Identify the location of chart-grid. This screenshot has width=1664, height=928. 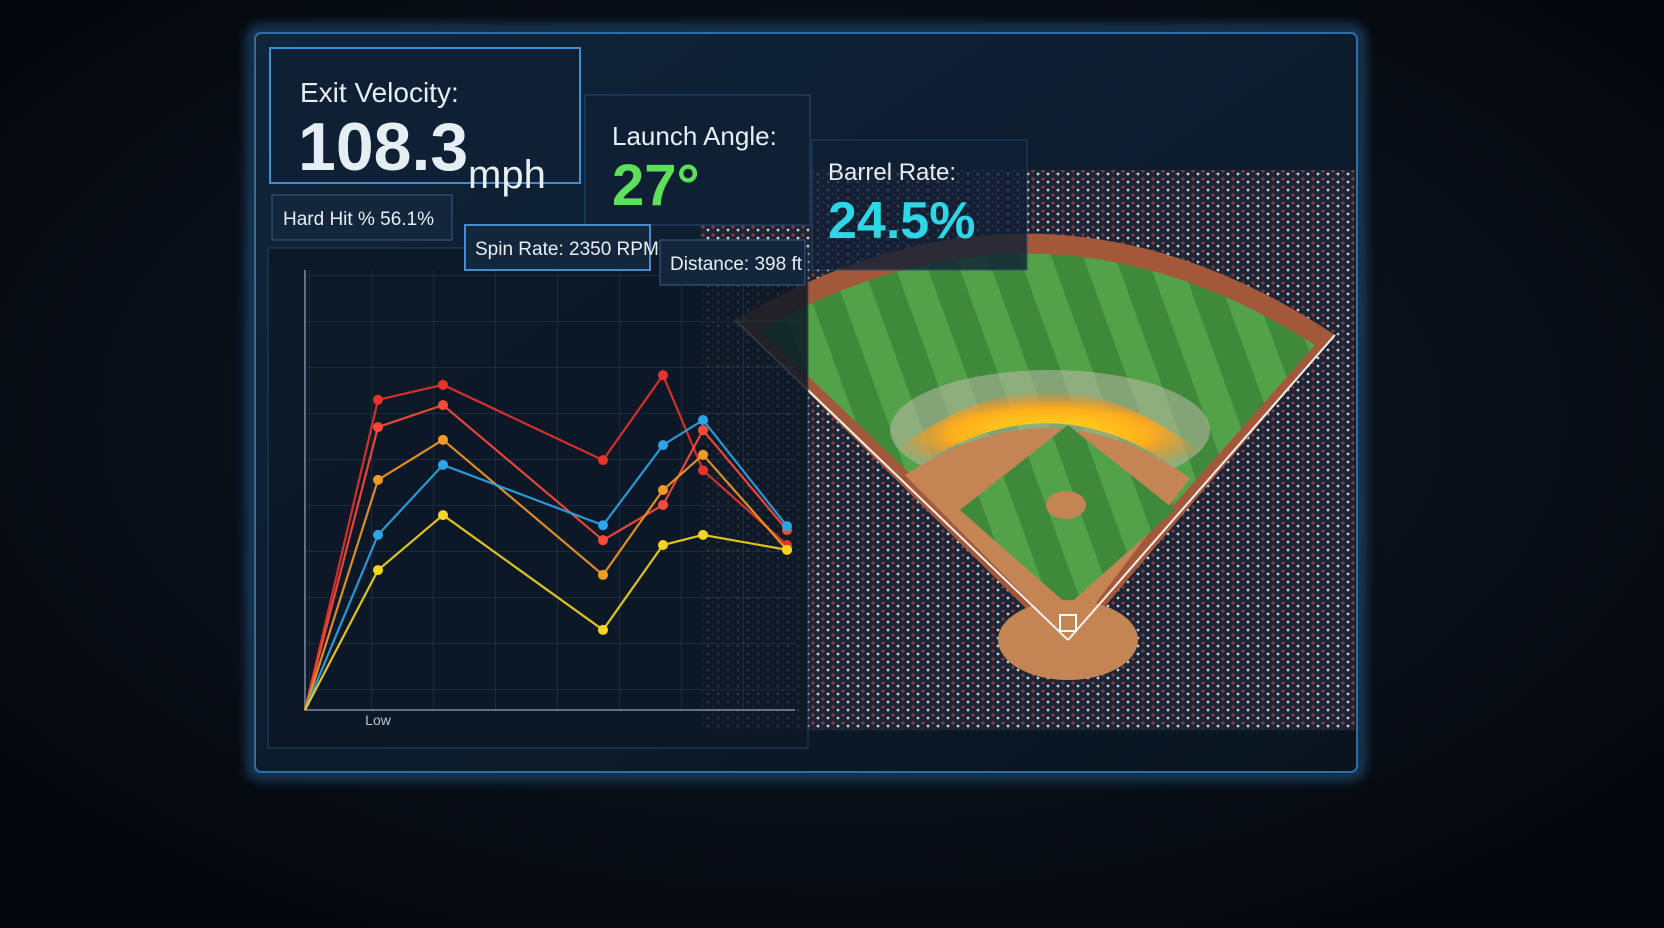
(550, 490).